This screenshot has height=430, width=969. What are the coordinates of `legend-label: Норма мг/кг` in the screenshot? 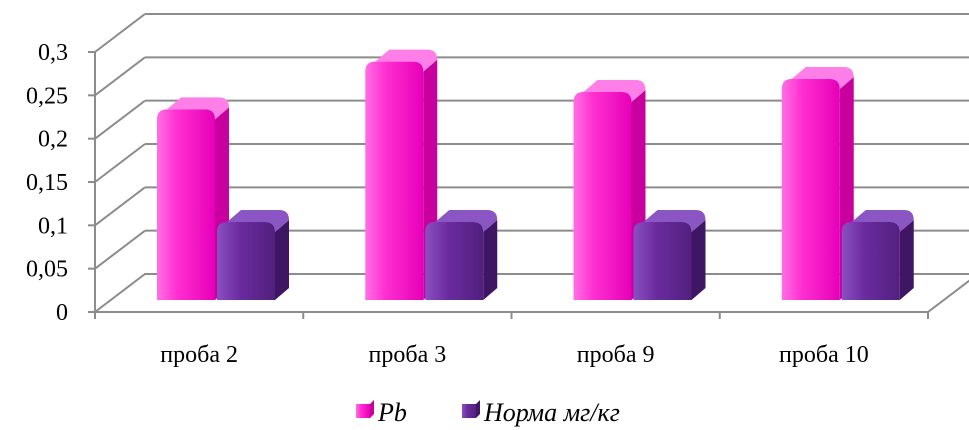 It's located at (551, 412).